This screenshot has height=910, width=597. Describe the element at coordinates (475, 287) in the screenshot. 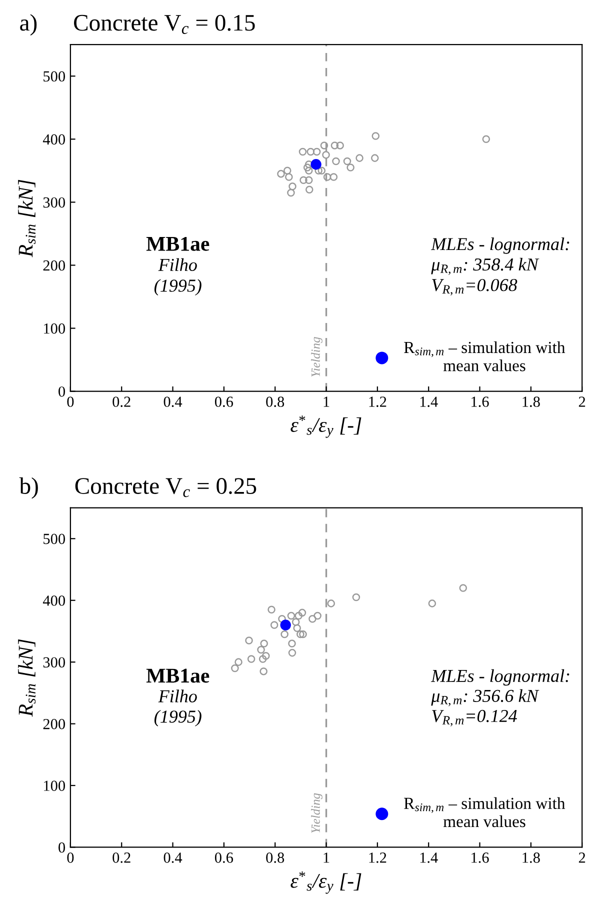

I see `annotation: V$_{R,m}$=0.068` at that location.